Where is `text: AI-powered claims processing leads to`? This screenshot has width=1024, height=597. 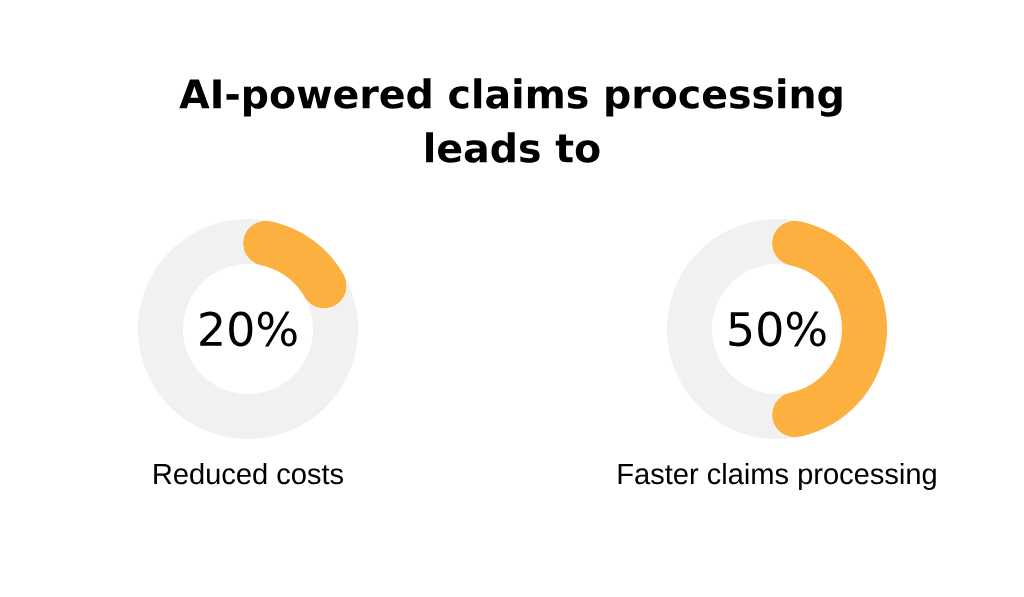 text: AI-powered claims processing leads to is located at coordinates (510, 120).